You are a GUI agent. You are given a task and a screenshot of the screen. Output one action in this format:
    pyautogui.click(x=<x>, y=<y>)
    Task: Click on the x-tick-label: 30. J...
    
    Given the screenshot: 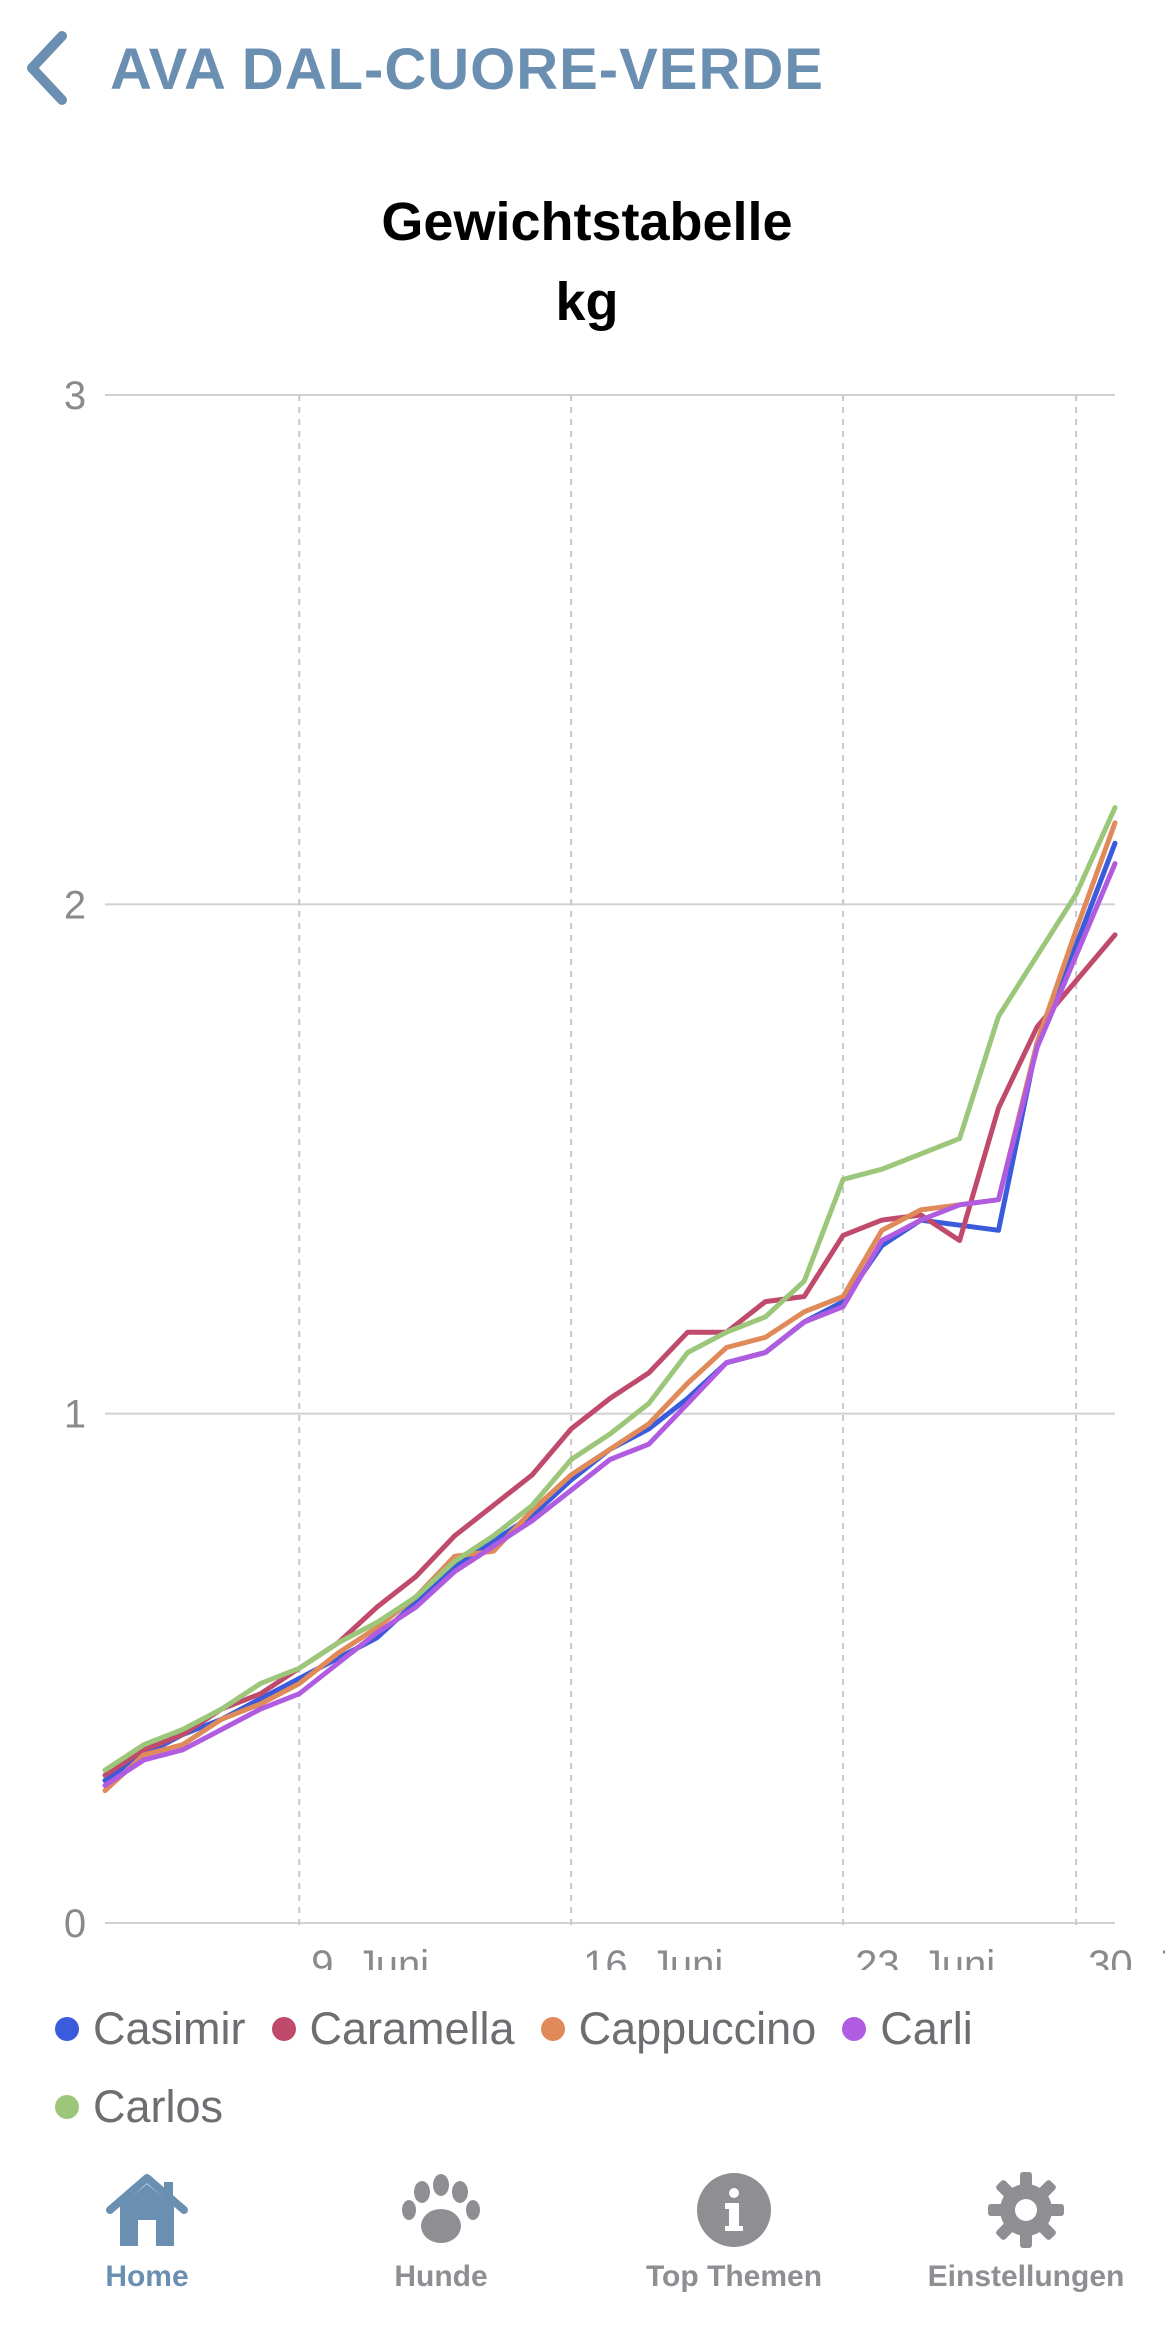 What is the action you would take?
    pyautogui.click(x=1126, y=1956)
    